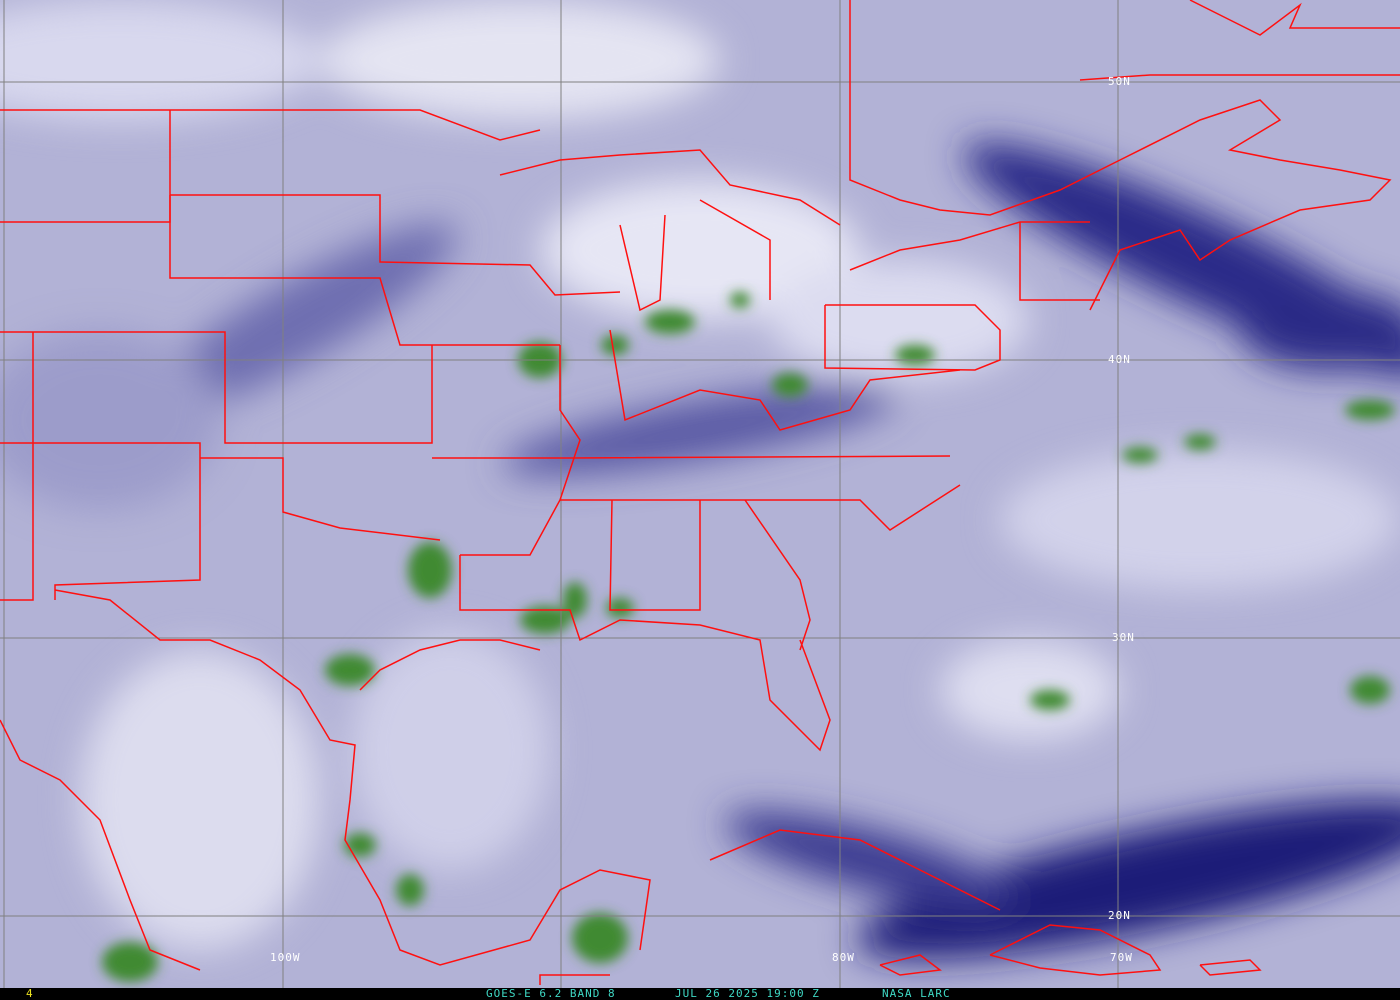 The width and height of the screenshot is (1400, 1000). What do you see at coordinates (29, 993) in the screenshot?
I see `frame-number: 4` at bounding box center [29, 993].